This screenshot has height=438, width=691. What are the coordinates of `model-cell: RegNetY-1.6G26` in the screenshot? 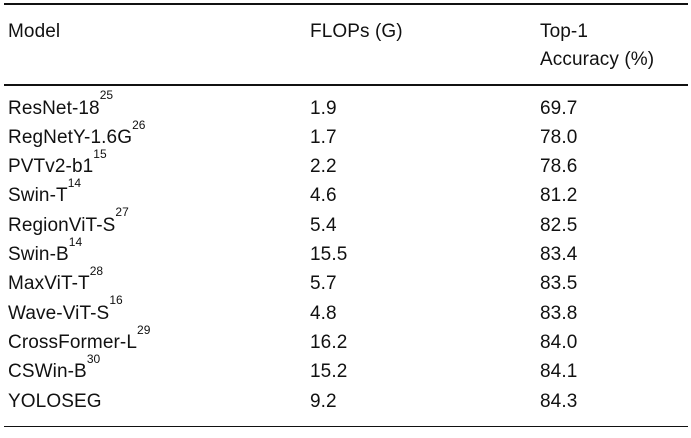 It's located at (155, 135).